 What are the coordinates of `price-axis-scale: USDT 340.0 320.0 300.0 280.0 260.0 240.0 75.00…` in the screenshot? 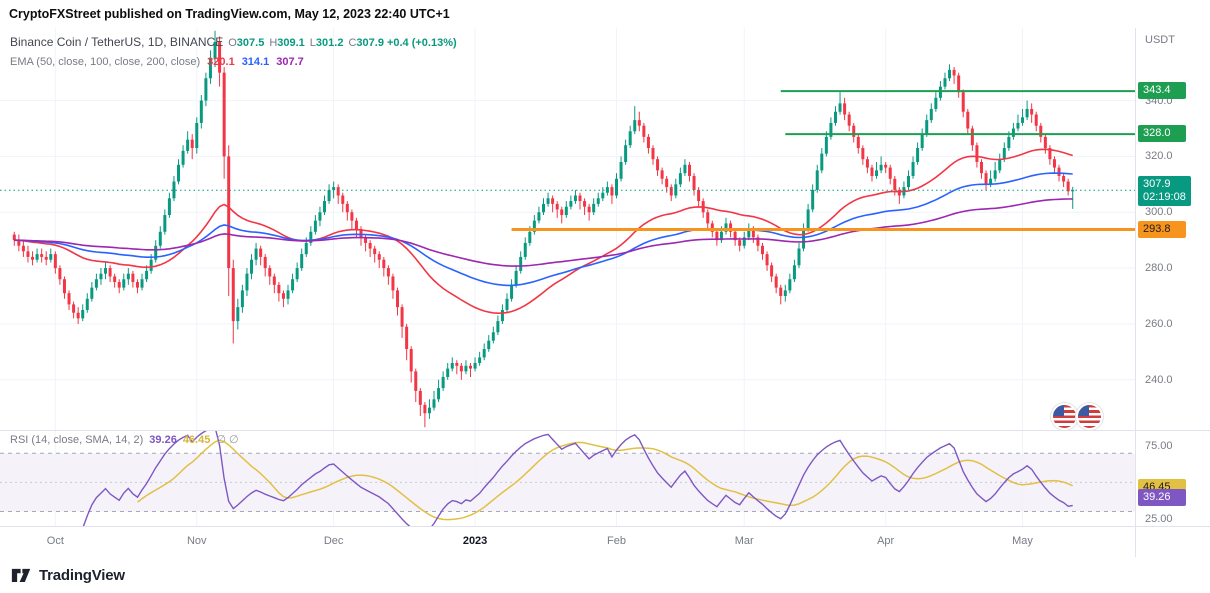 It's located at (1172, 292).